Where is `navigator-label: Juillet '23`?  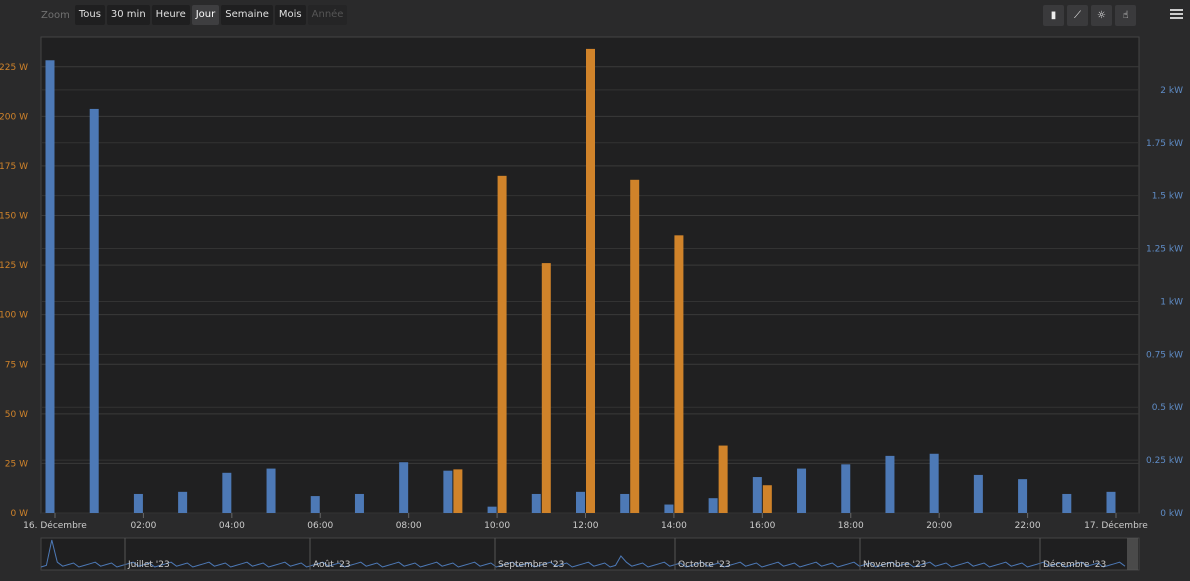 navigator-label: Juillet '23 is located at coordinates (148, 565).